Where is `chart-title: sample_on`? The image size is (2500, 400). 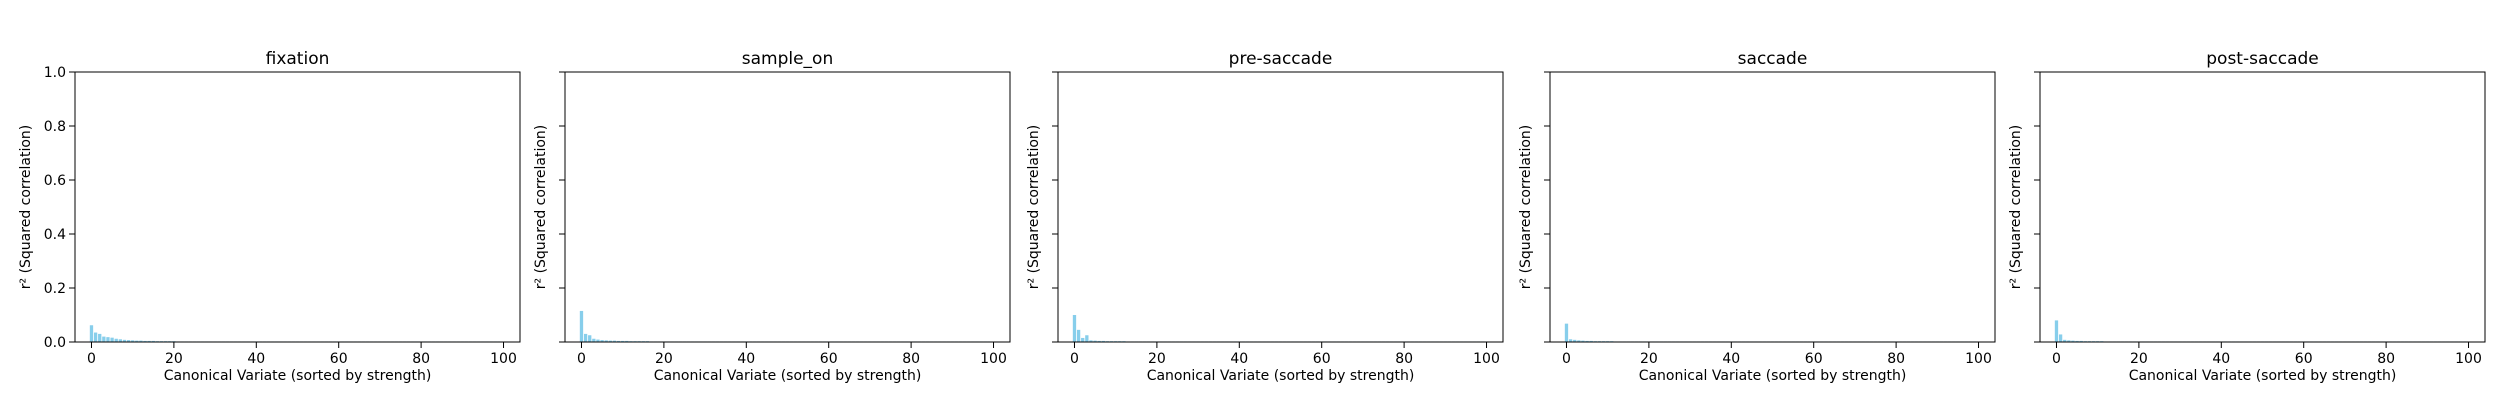 chart-title: sample_on is located at coordinates (787, 59).